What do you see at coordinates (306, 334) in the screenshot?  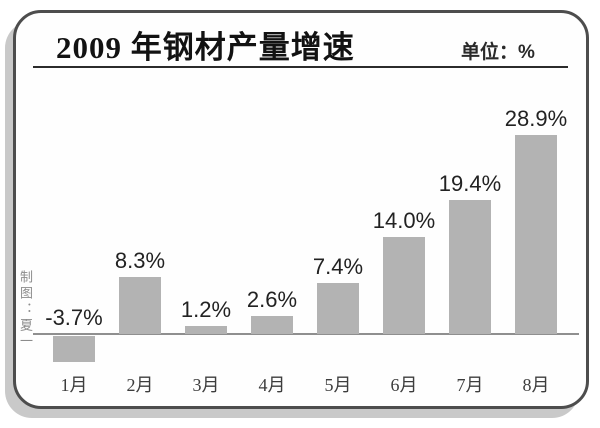 I see `x-axis-line` at bounding box center [306, 334].